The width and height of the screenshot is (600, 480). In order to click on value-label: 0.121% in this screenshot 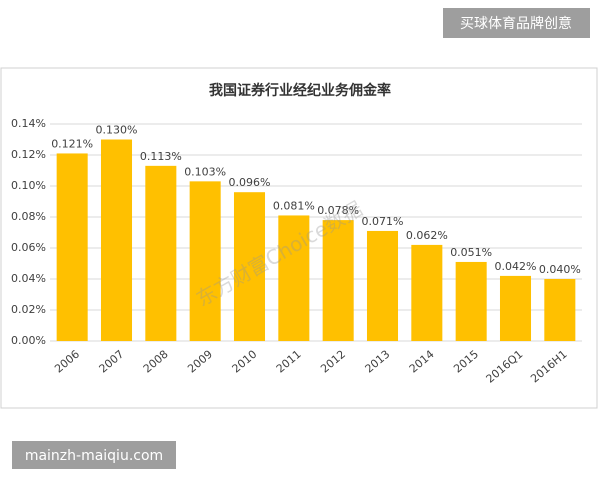, I will do `click(72, 143)`.